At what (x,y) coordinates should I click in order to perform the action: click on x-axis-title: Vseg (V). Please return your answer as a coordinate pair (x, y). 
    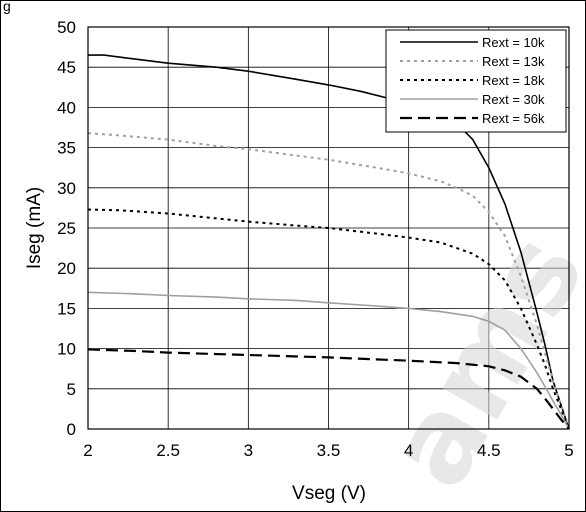
    Looking at the image, I should click on (329, 493).